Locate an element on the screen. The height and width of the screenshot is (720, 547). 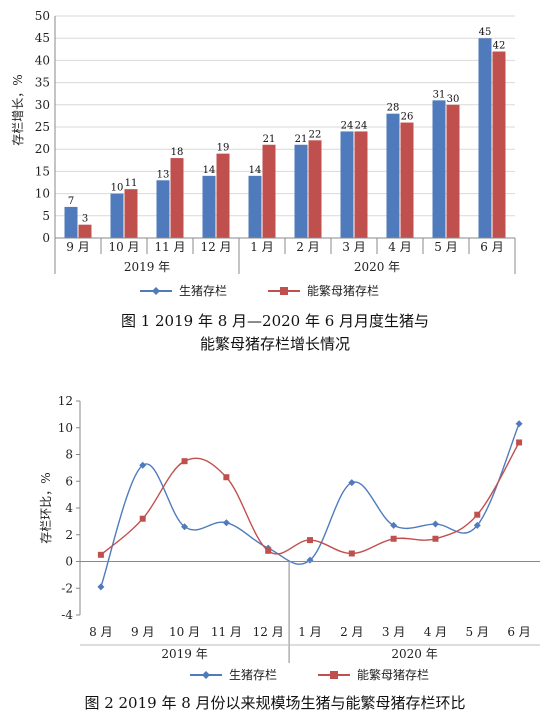
y-tick-label: 40 is located at coordinates (42, 60).